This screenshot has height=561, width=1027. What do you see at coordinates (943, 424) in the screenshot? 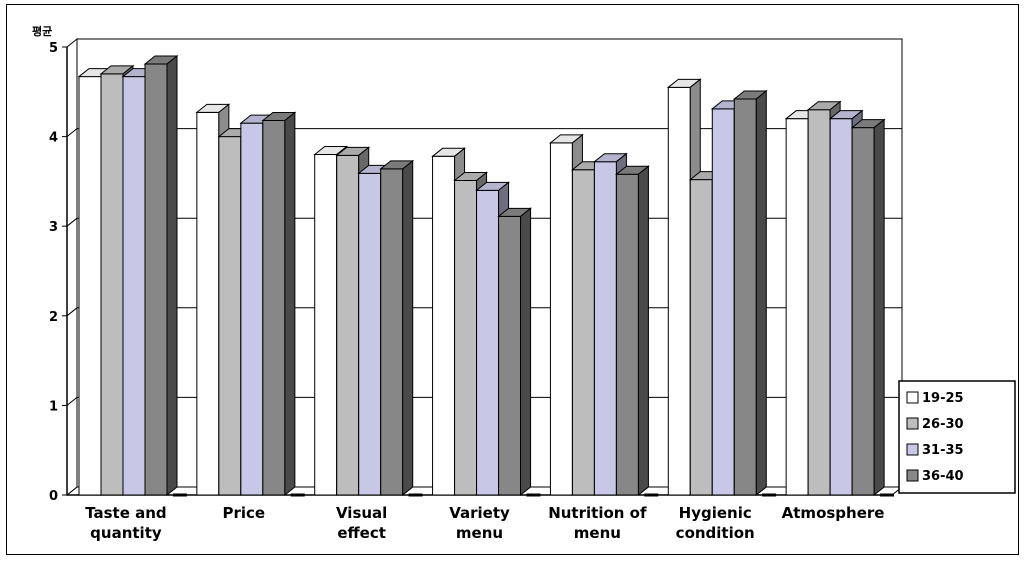
I see `legend-label: 26-30` at bounding box center [943, 424].